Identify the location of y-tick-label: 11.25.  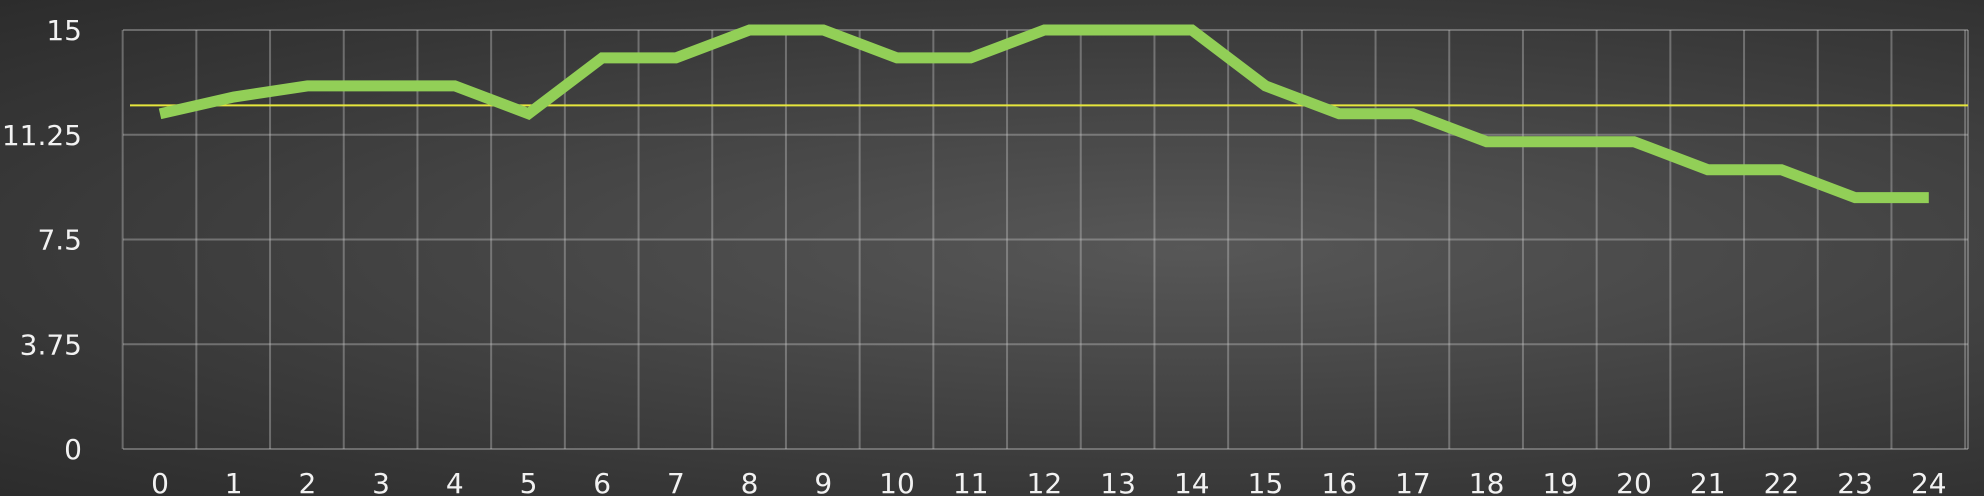
(42, 135).